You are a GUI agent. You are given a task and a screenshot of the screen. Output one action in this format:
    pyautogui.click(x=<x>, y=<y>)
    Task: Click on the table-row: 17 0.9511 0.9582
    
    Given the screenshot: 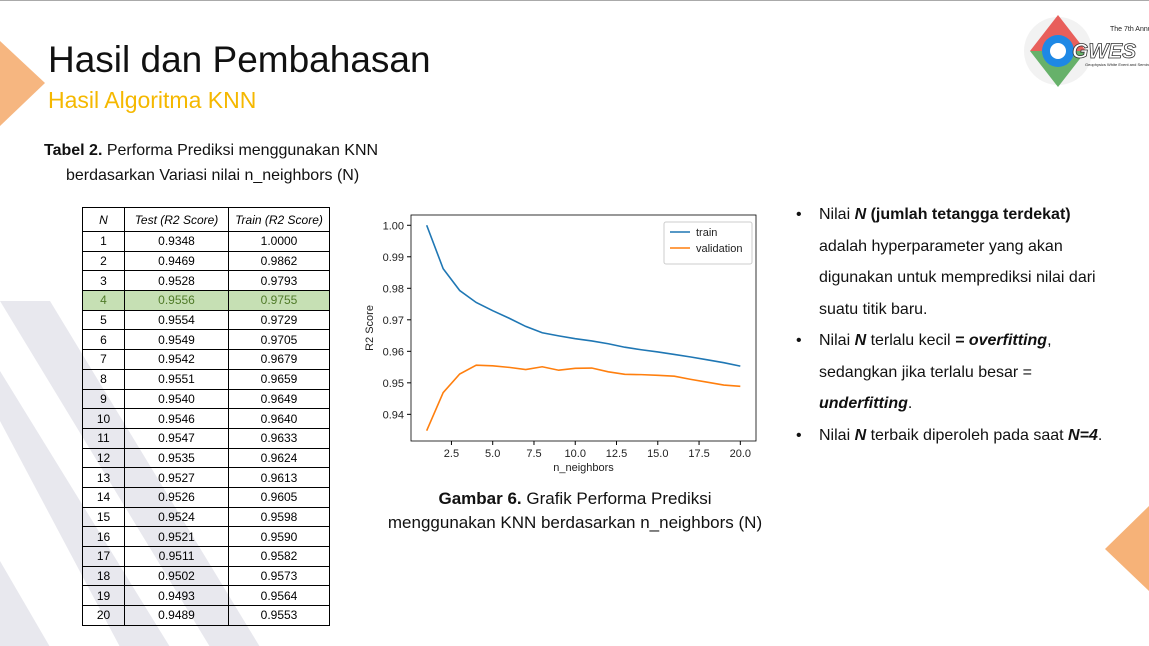 What is the action you would take?
    pyautogui.click(x=206, y=556)
    